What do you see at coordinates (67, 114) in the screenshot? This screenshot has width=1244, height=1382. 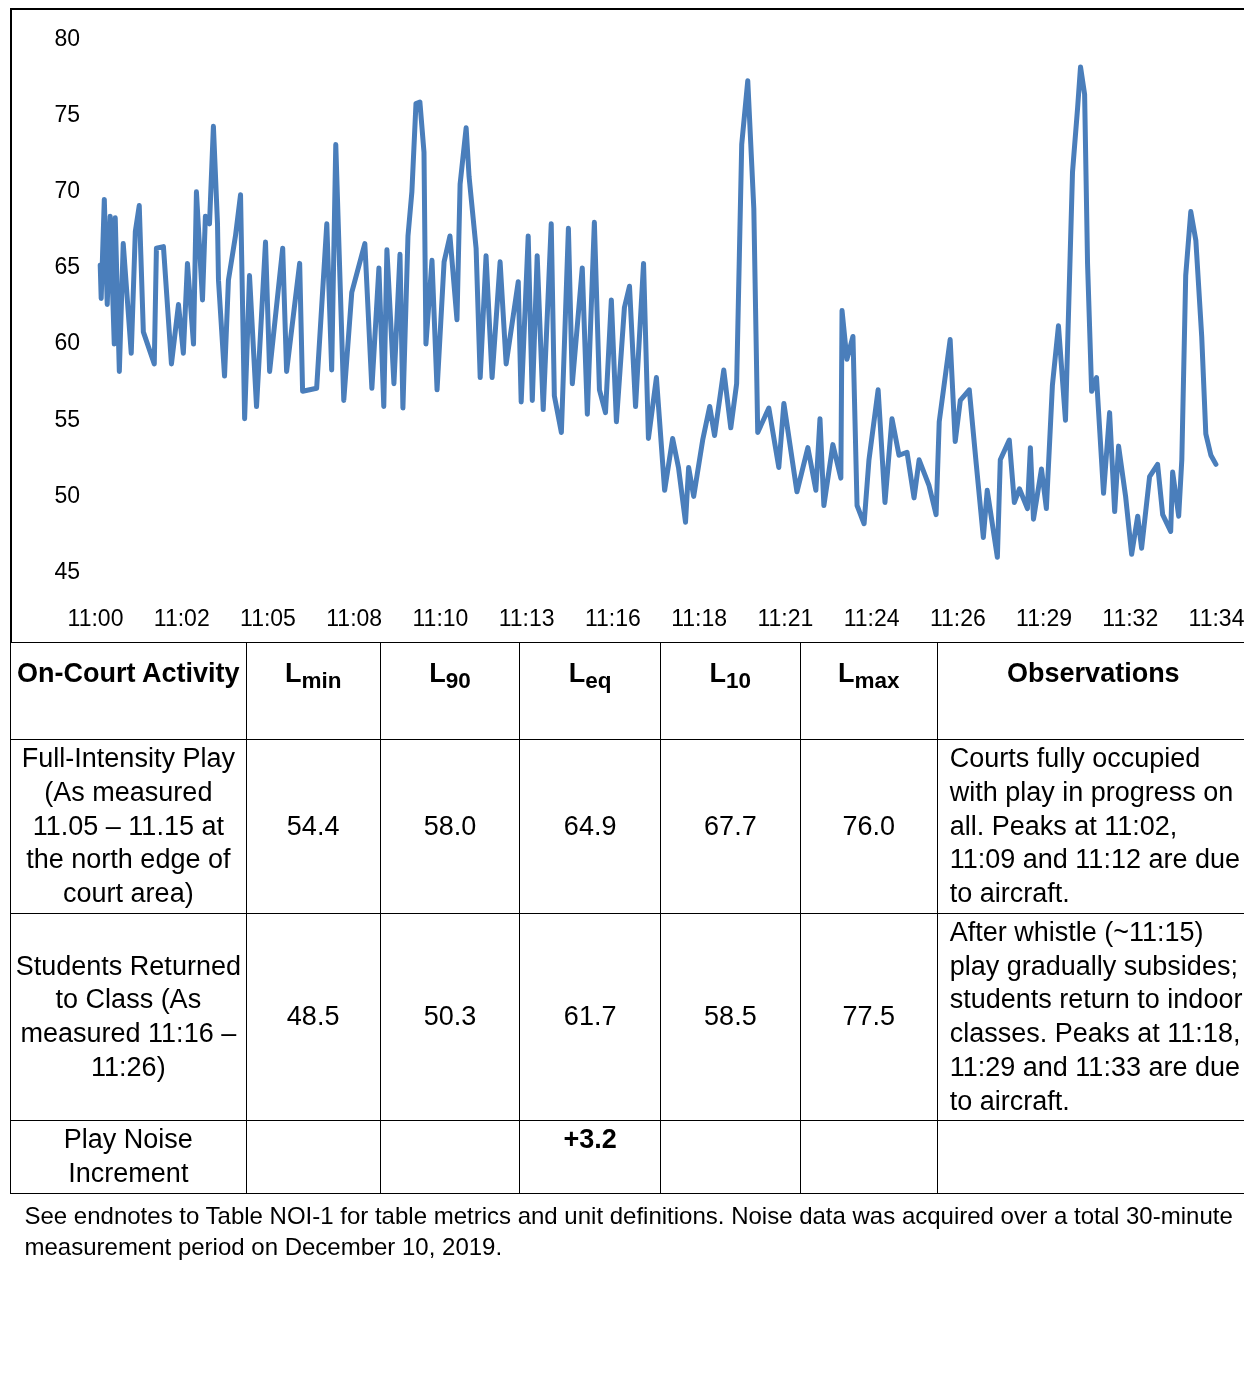 I see `y-tick-label: 75` at bounding box center [67, 114].